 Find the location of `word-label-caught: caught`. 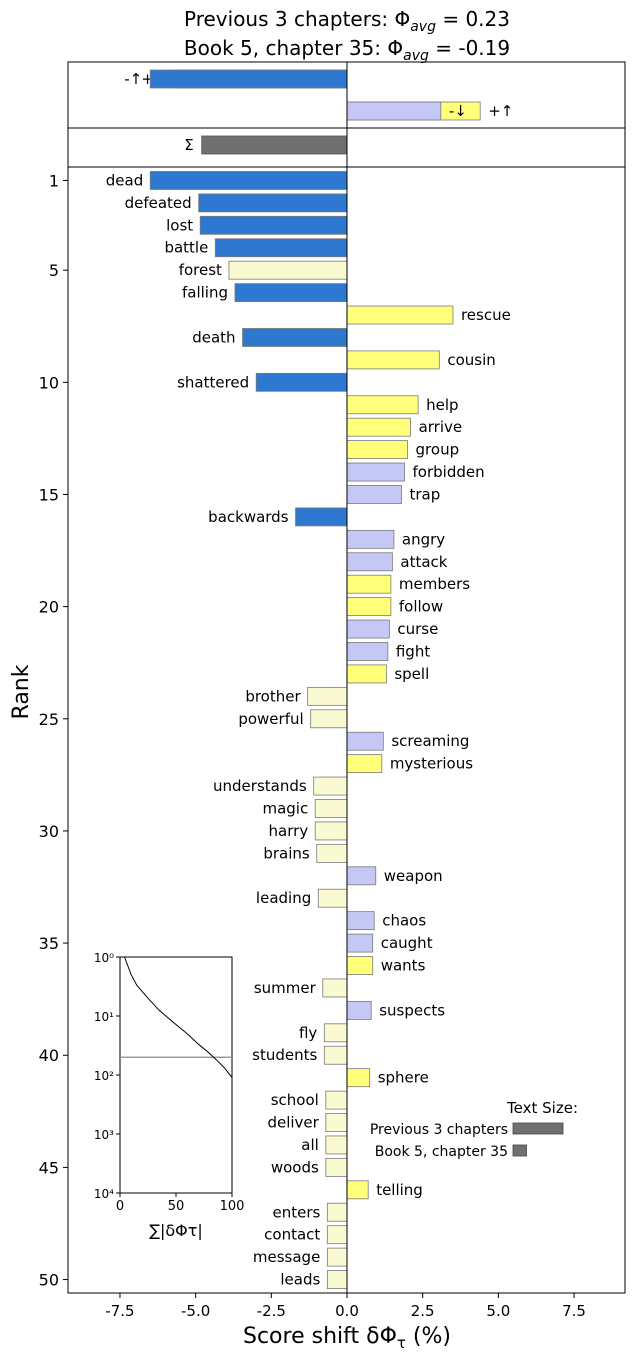

word-label-caught: caught is located at coordinates (407, 943).